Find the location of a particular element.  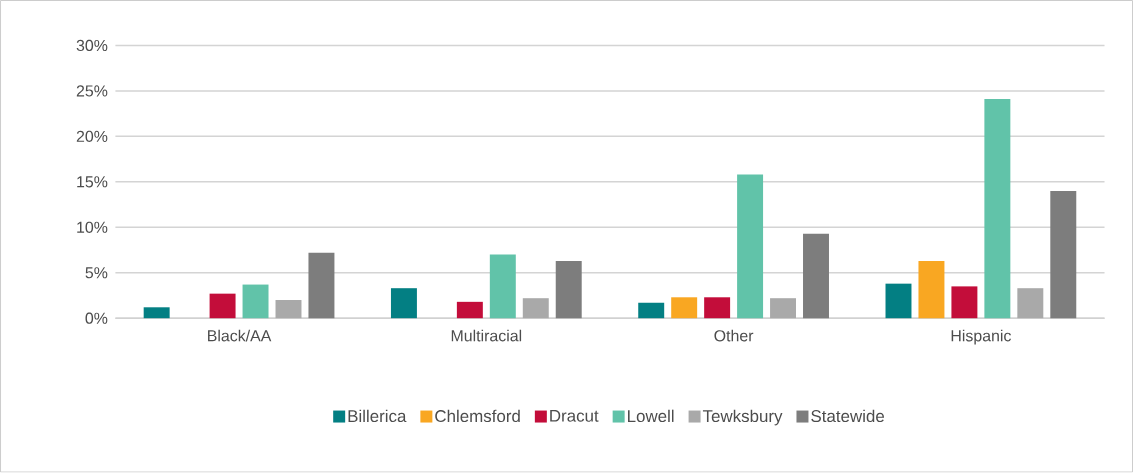

x-tick-label: Other is located at coordinates (734, 335).